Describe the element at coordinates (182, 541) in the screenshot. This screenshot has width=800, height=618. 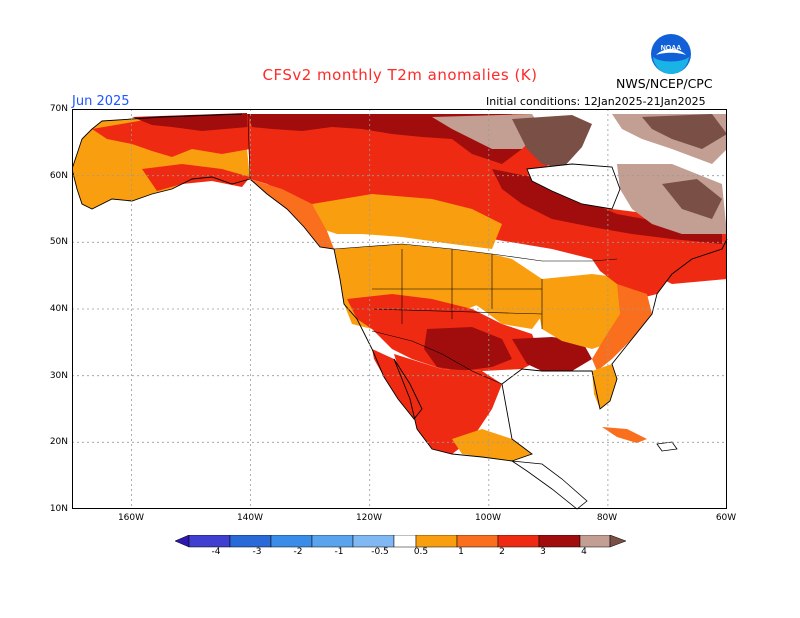
I see `colorbar-arrow-low` at that location.